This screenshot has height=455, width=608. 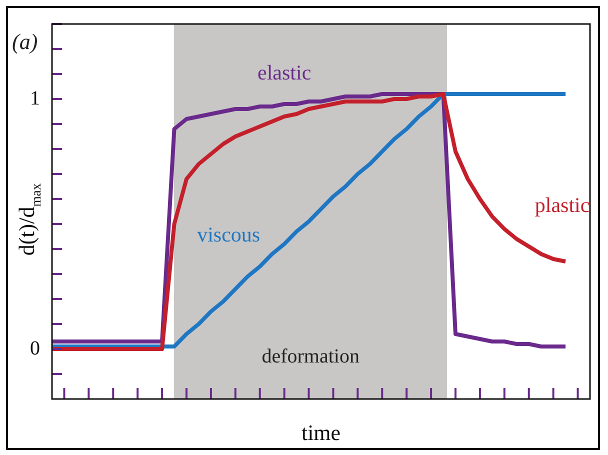 I want to click on series-label: elastic, so click(x=285, y=72).